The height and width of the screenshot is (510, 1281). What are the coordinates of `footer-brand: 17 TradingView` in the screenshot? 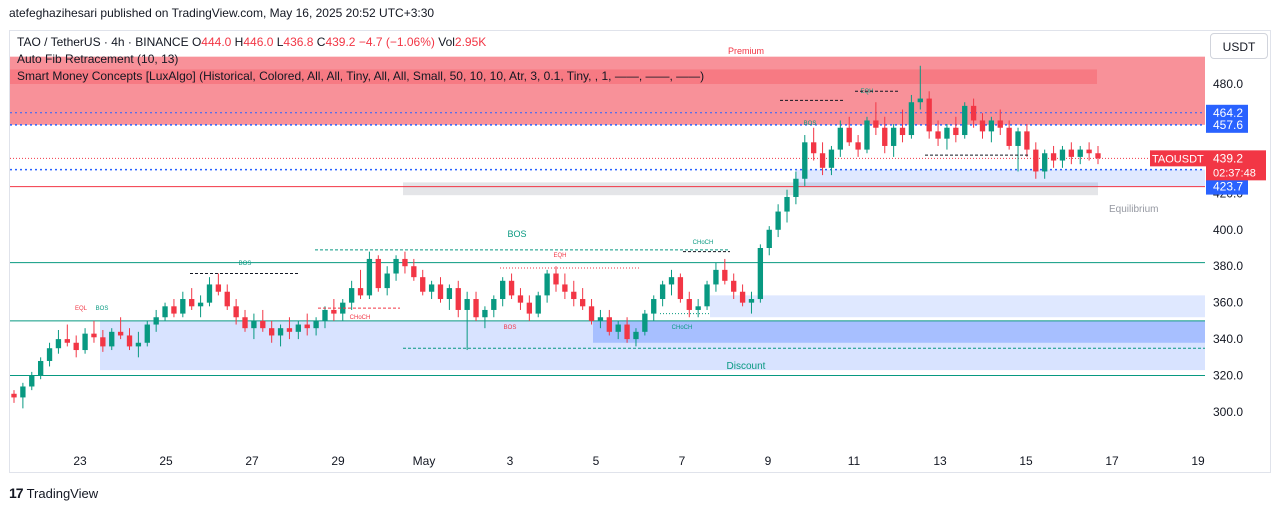 It's located at (53, 493).